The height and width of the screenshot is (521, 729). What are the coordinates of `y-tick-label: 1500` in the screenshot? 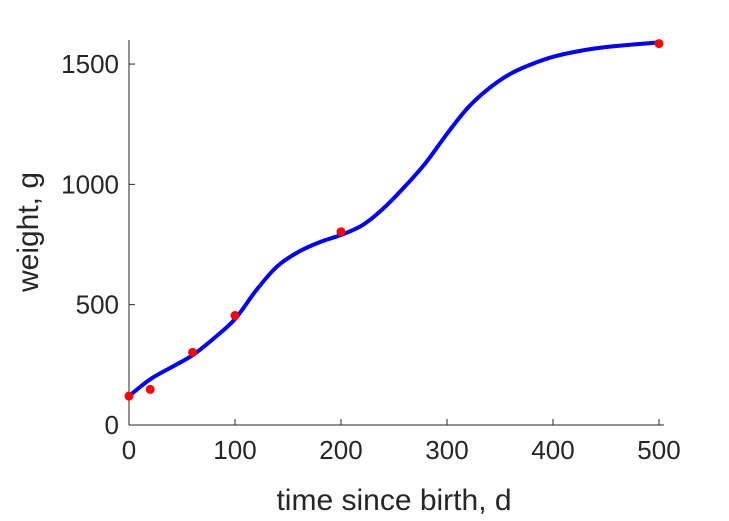 It's located at (90, 64).